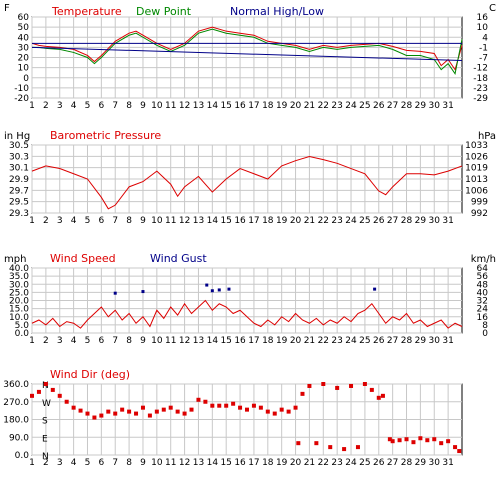 Image resolution: width=500 pixels, height=480 pixels. Describe the element at coordinates (198, 463) in the screenshot. I see `x-tick-label: 13` at that location.